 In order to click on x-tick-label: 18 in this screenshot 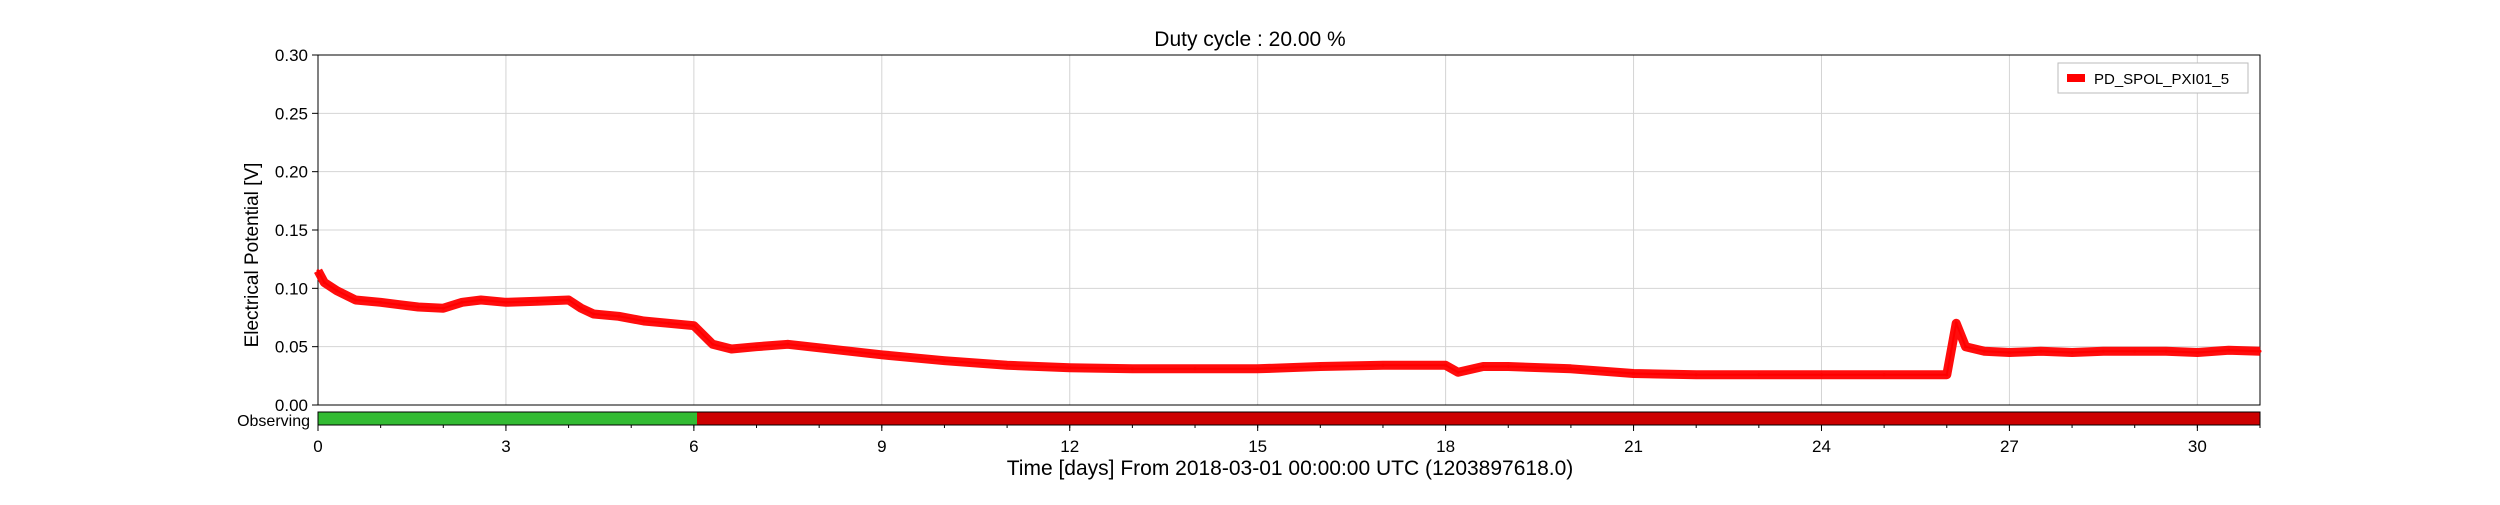, I will do `click(1445, 446)`.